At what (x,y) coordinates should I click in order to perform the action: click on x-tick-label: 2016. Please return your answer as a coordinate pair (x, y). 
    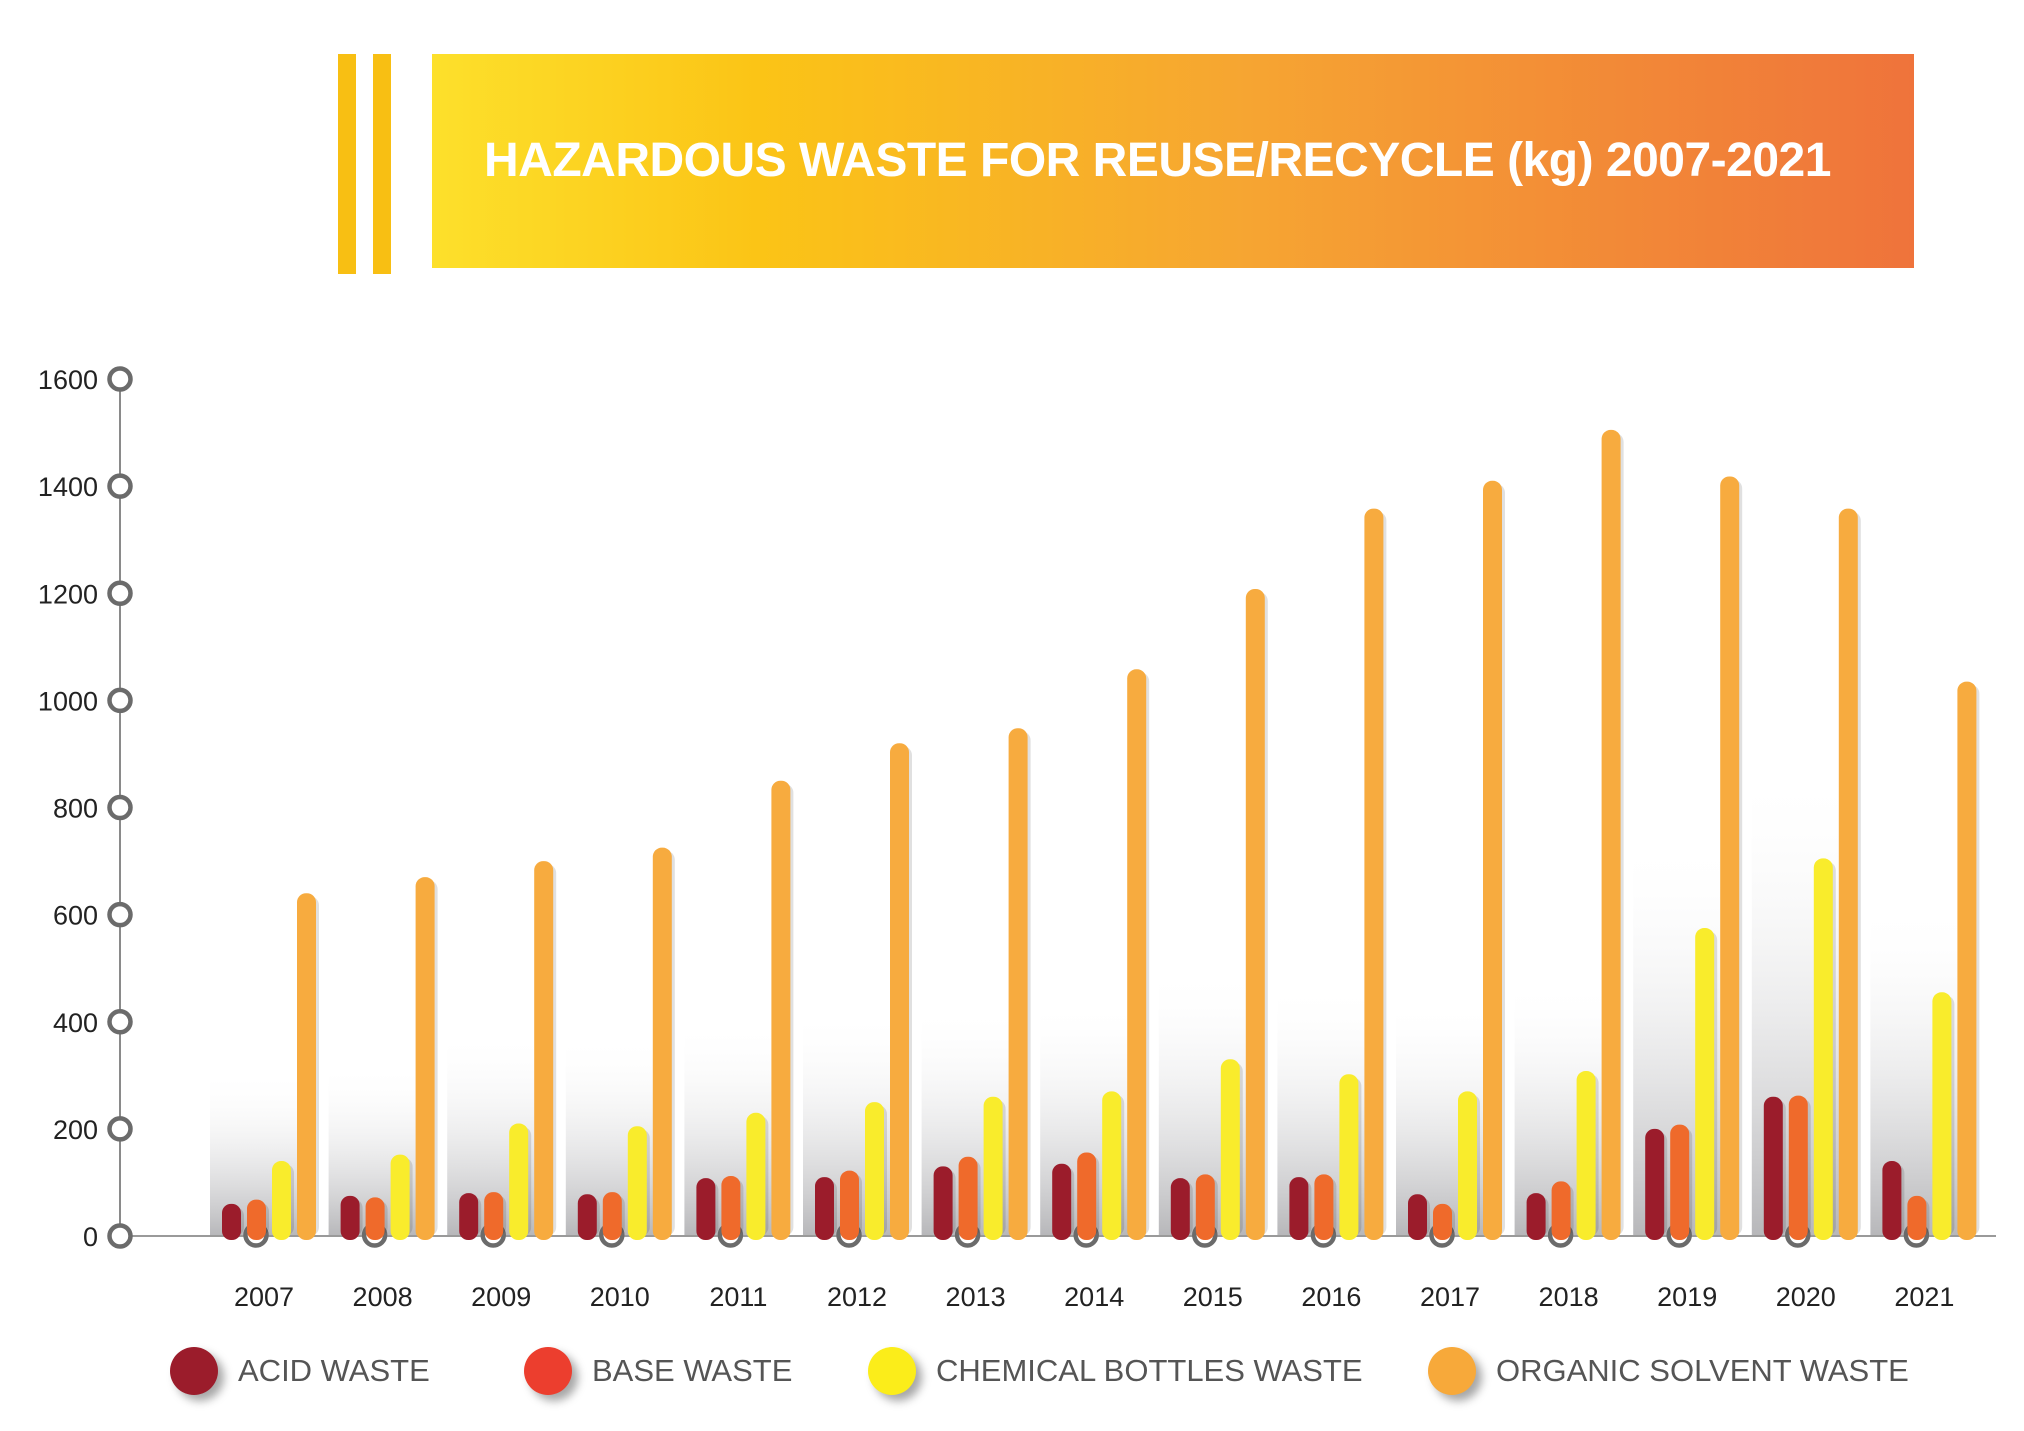
    Looking at the image, I should click on (1331, 1297).